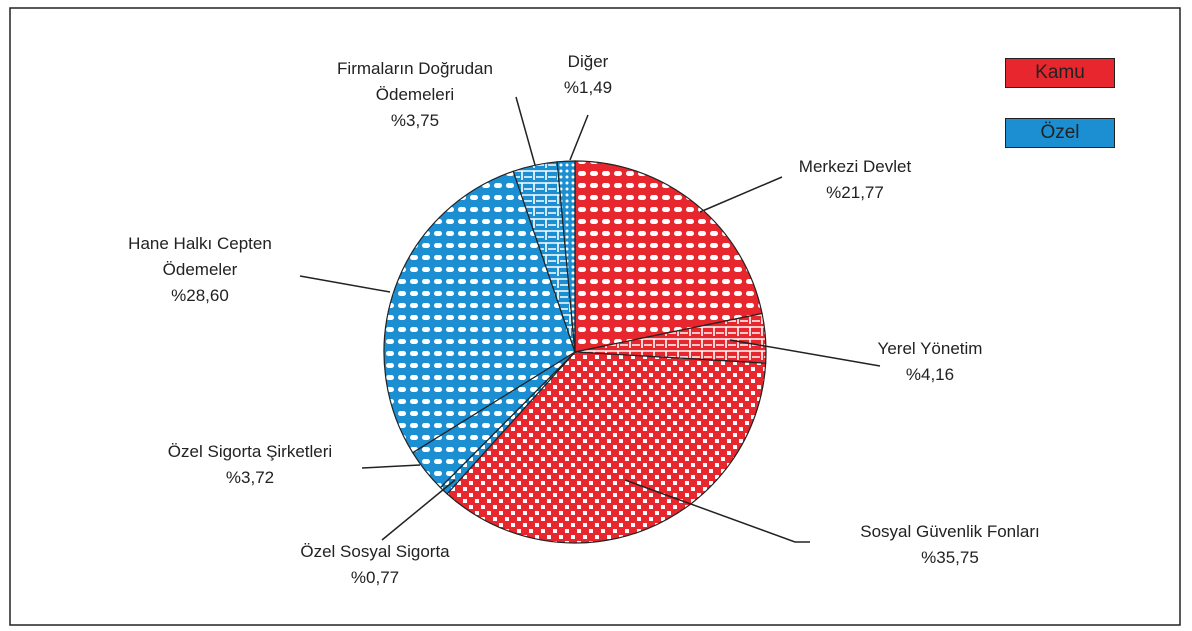 The height and width of the screenshot is (631, 1192). I want to click on slice-name: Firmaların Doğrudan Ödemeleri, so click(415, 81).